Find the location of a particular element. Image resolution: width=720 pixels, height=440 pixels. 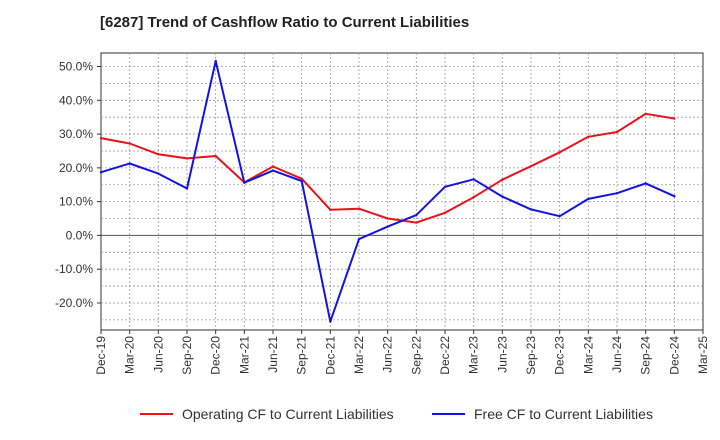

x-tick-label: Mar-24 is located at coordinates (588, 355).